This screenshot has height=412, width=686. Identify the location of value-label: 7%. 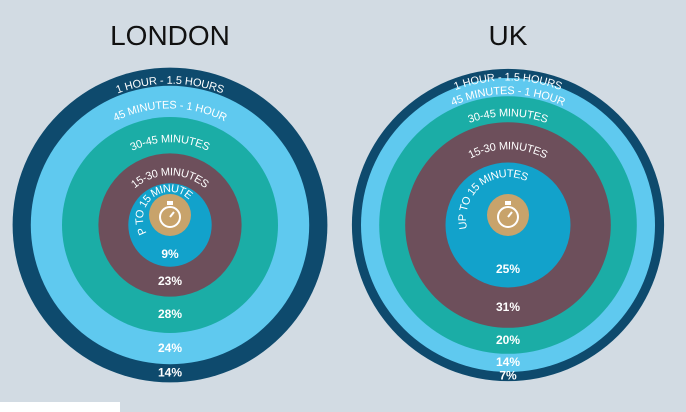
(508, 376).